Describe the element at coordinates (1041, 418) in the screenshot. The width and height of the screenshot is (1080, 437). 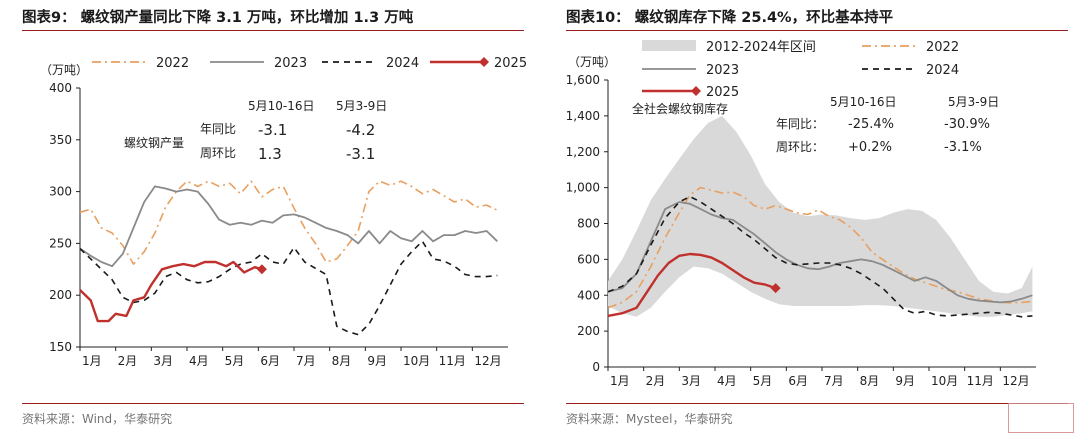
I see `watermark-logo` at that location.